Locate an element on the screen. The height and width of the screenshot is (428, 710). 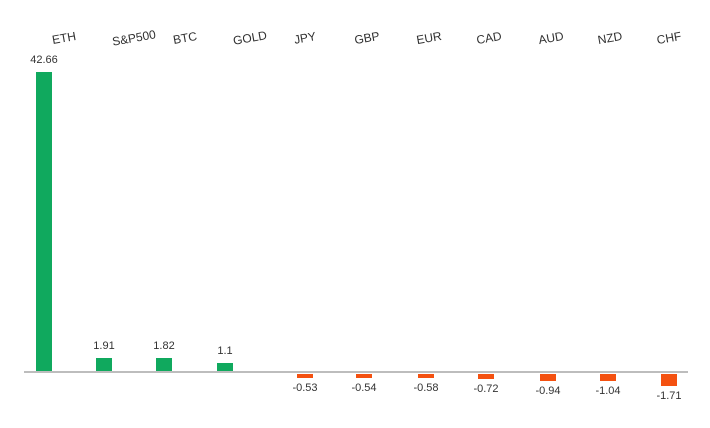
bar-cad is located at coordinates (486, 376).